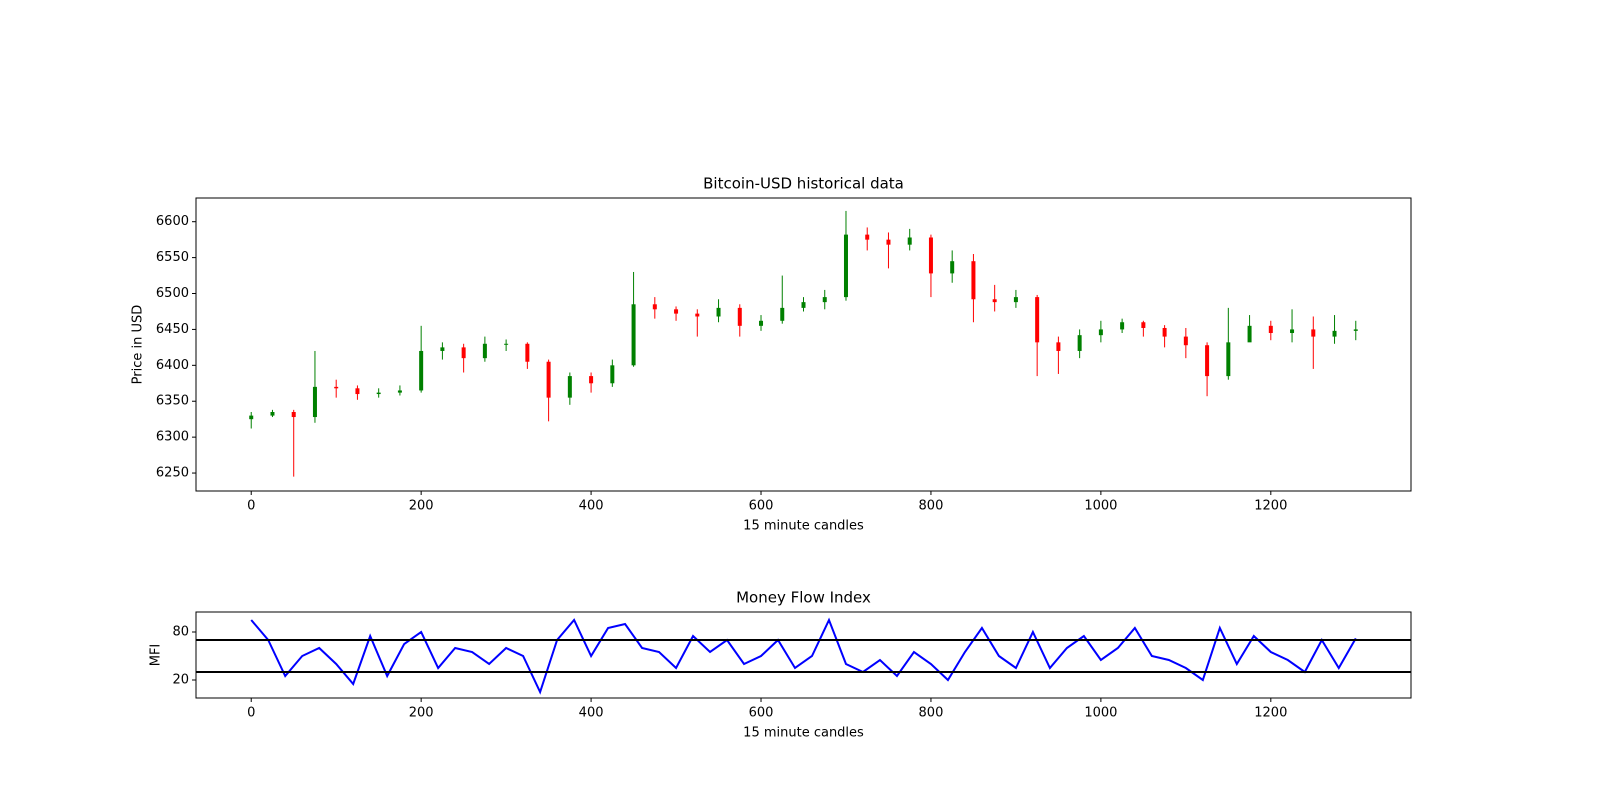 This screenshot has height=805, width=1600. What do you see at coordinates (172, 221) in the screenshot?
I see `y-tick-label: 6600` at bounding box center [172, 221].